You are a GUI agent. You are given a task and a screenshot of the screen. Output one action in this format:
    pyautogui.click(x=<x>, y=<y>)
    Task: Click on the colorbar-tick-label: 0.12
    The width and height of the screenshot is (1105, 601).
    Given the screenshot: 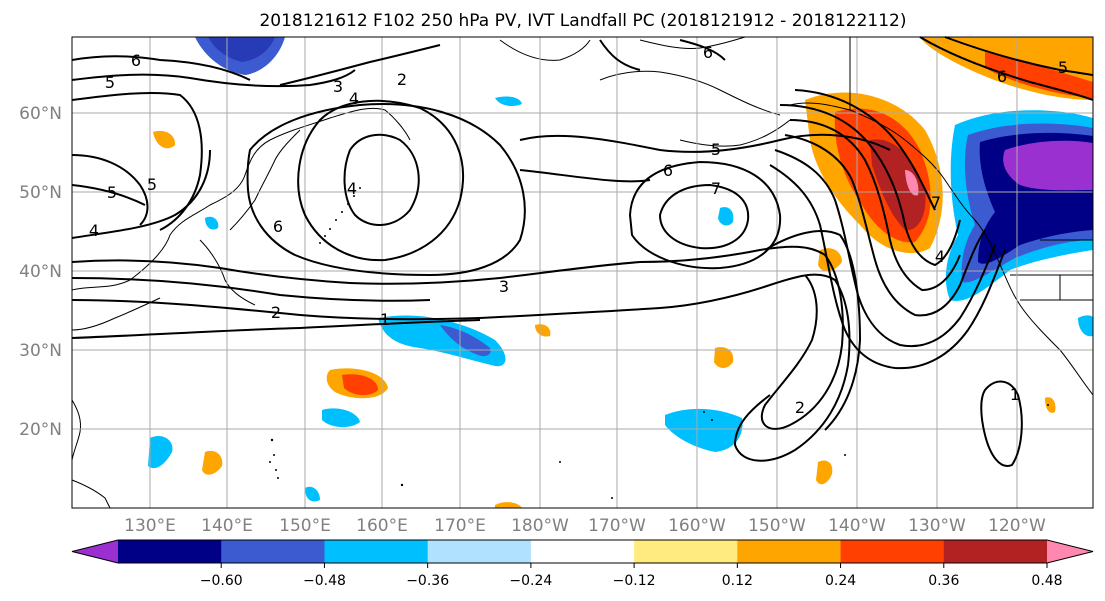 What is the action you would take?
    pyautogui.click(x=737, y=581)
    